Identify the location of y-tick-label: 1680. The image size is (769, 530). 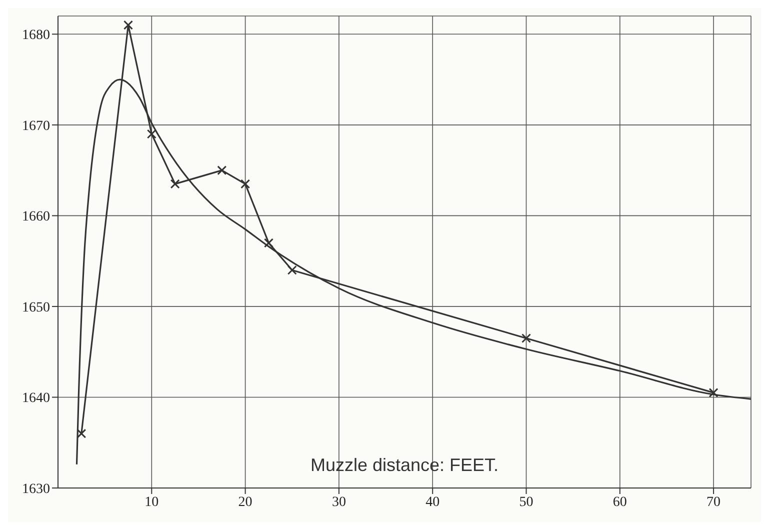
(36, 36).